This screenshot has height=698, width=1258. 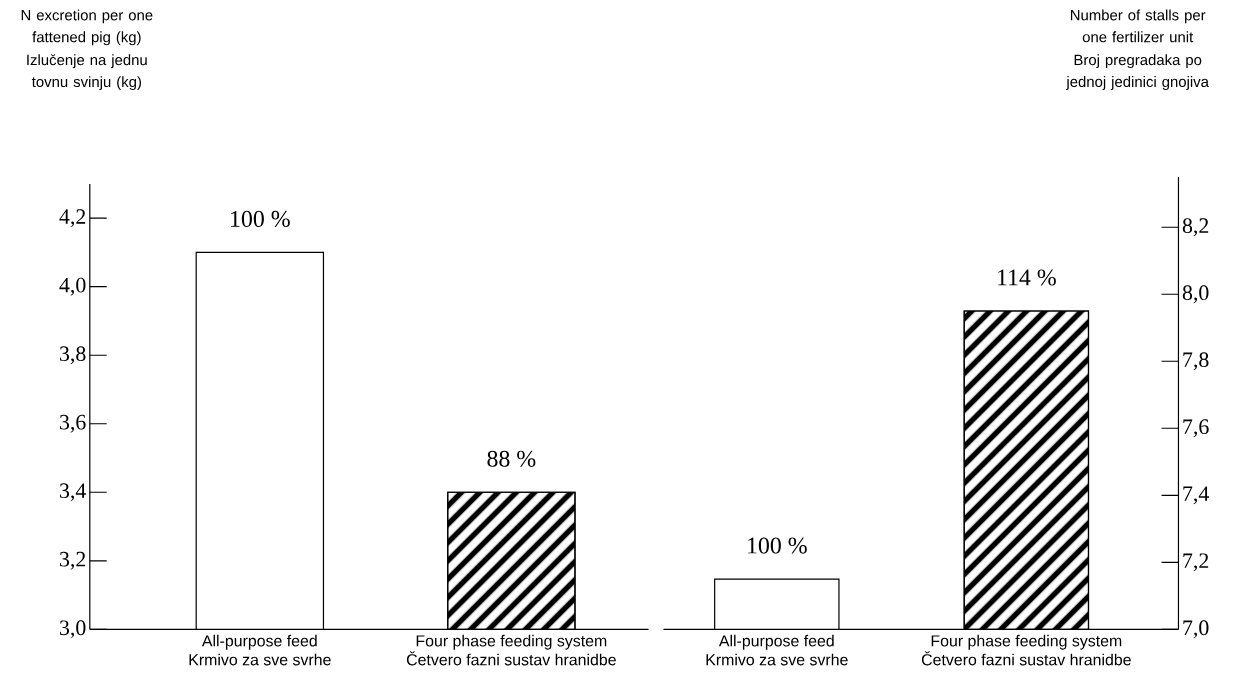 What do you see at coordinates (1027, 277) in the screenshot?
I see `annotation: 114 %` at bounding box center [1027, 277].